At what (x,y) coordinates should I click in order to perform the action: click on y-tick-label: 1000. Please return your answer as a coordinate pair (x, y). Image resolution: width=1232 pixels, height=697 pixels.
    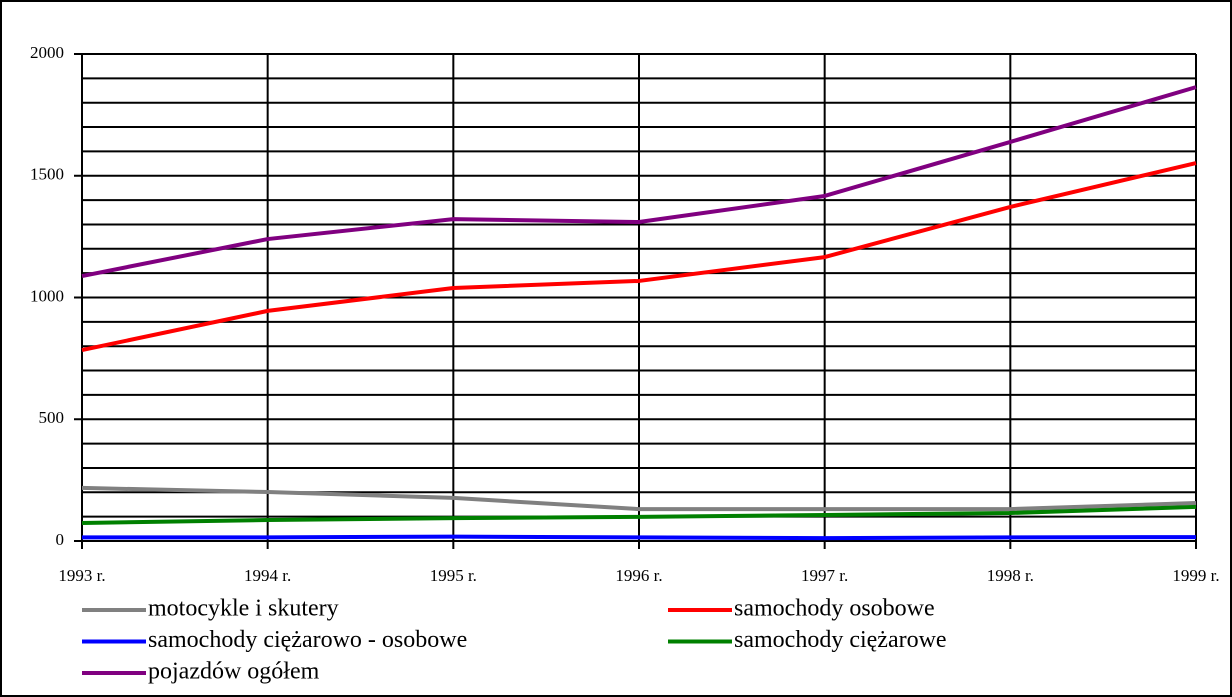
    Looking at the image, I should click on (47, 295).